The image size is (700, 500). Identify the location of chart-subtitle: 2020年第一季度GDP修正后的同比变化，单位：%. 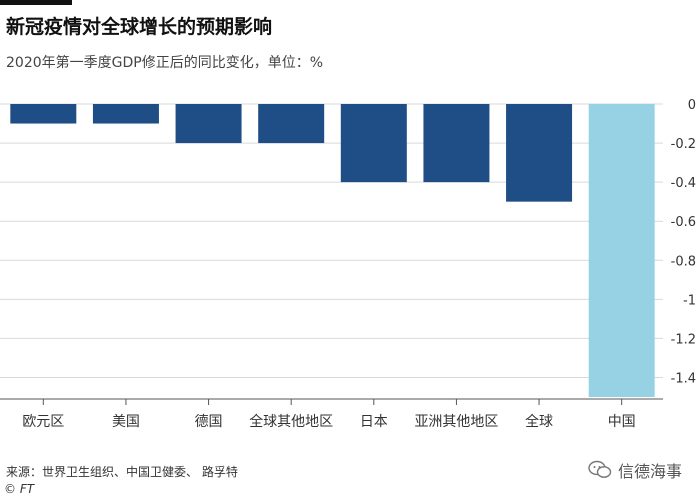
(165, 63).